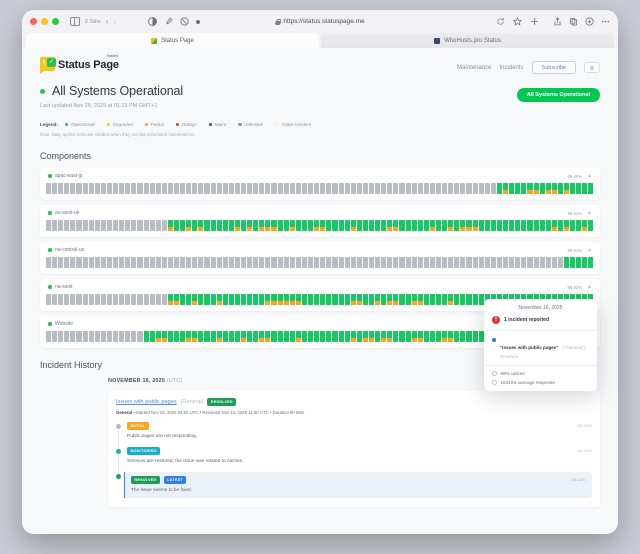  I want to click on more-options-icon, so click(605, 21).